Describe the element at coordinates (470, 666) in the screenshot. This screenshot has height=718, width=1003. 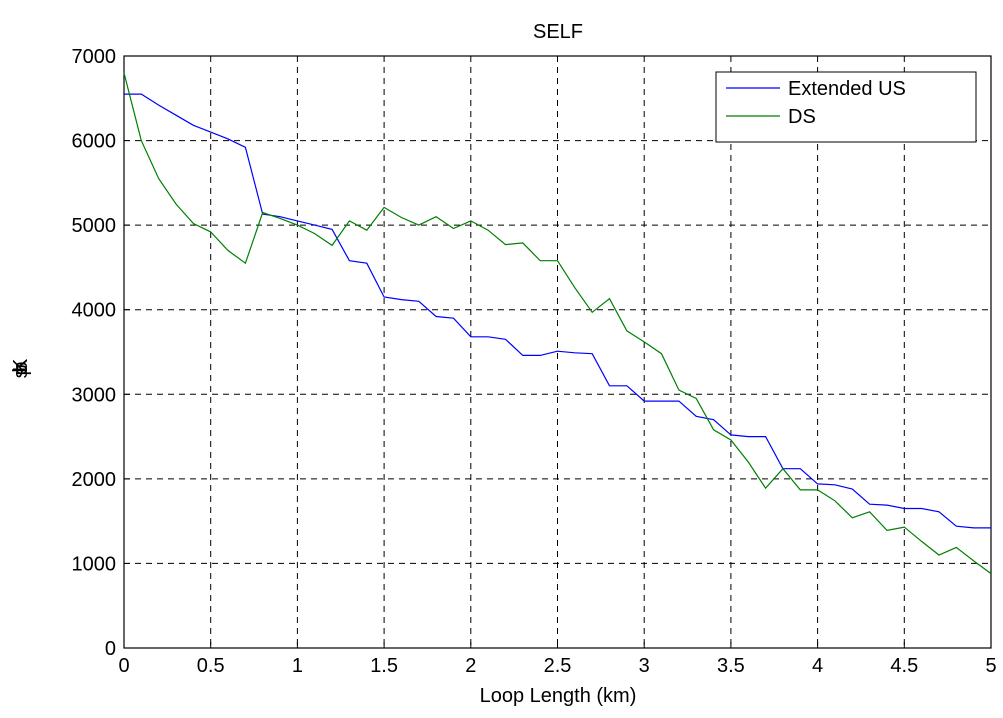
I see `x-tick-label: 2` at that location.